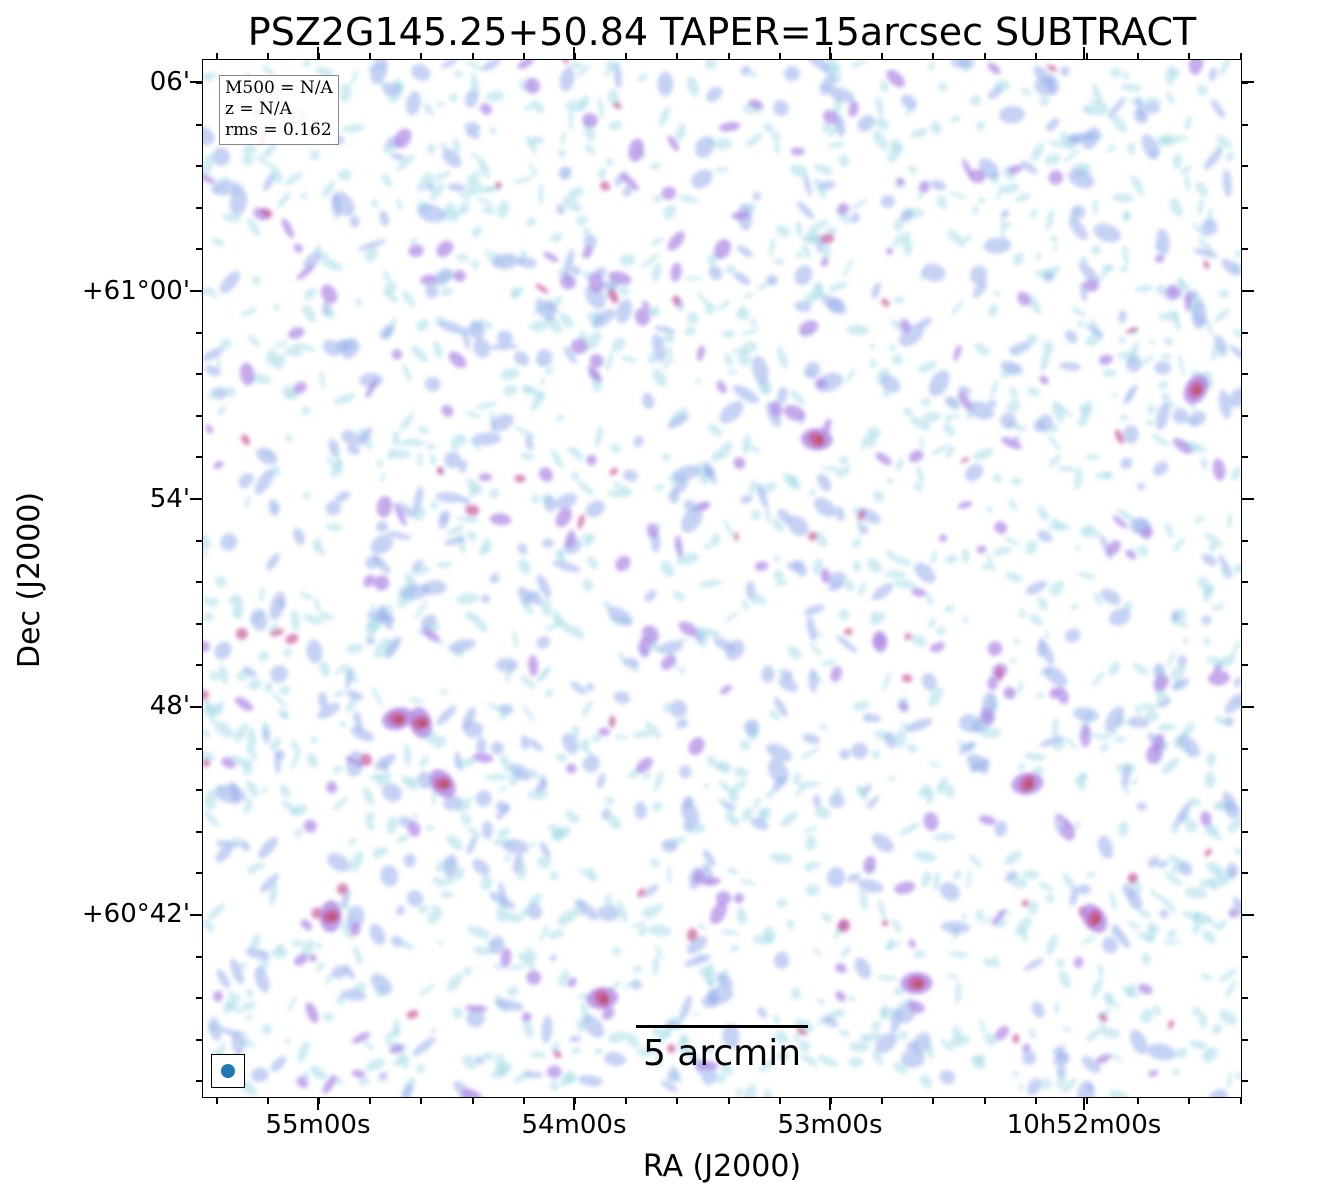 The width and height of the screenshot is (1321, 1200). What do you see at coordinates (279, 110) in the screenshot?
I see `cluster-info-box: M500 = N/A z = N/A rms = 0.162` at bounding box center [279, 110].